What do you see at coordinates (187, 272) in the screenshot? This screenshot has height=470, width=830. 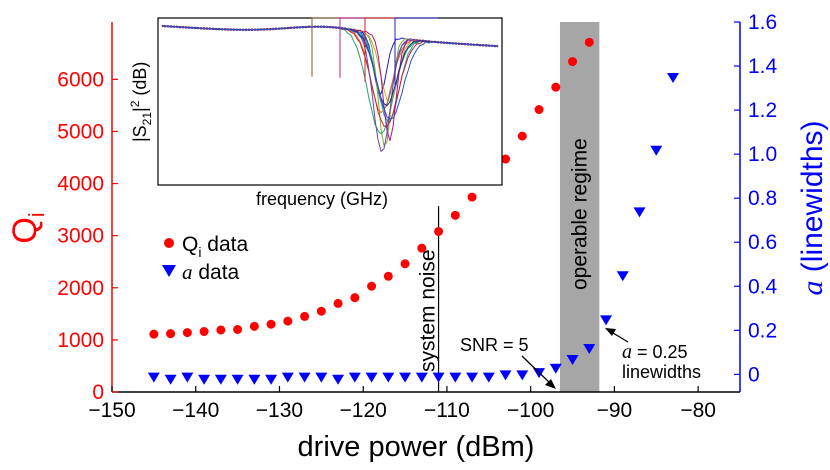 I see `legend-a-italic: a` at bounding box center [187, 272].